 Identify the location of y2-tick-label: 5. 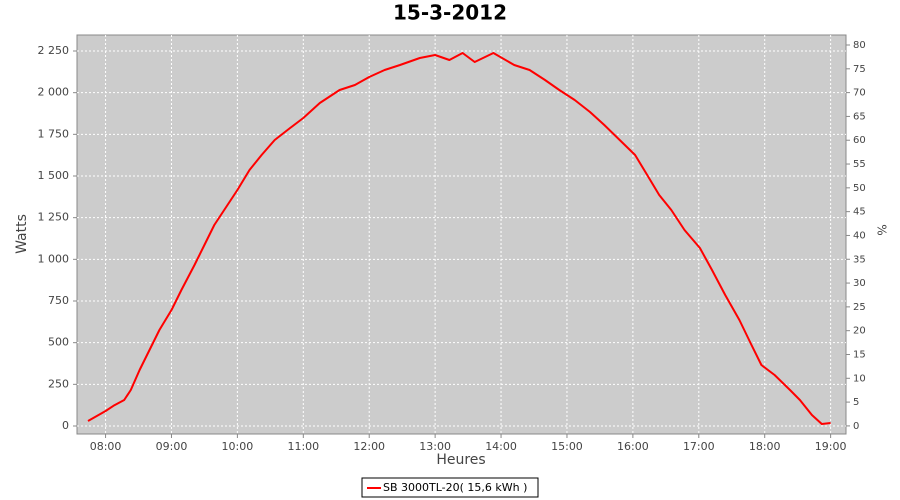
(856, 402).